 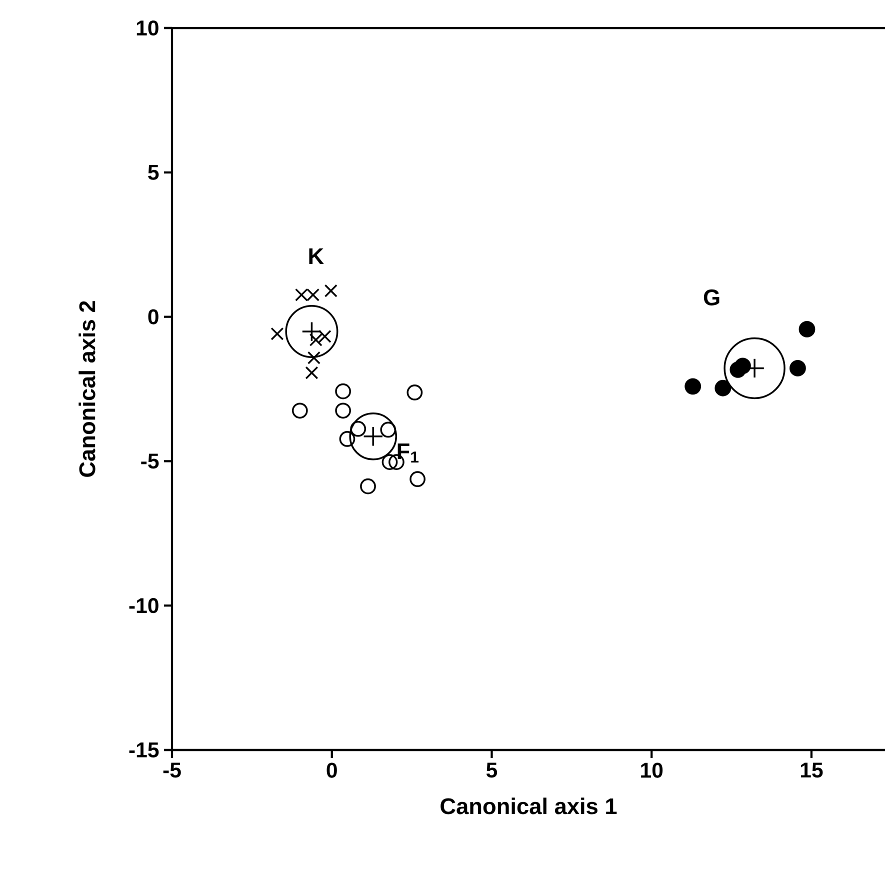 What do you see at coordinates (492, 770) in the screenshot?
I see `x-tick-label: 5` at bounding box center [492, 770].